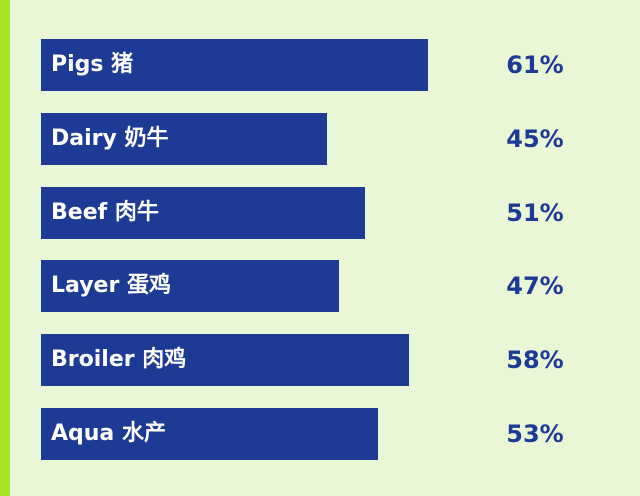 The width and height of the screenshot is (640, 496). I want to click on value-label: 47%, so click(535, 286).